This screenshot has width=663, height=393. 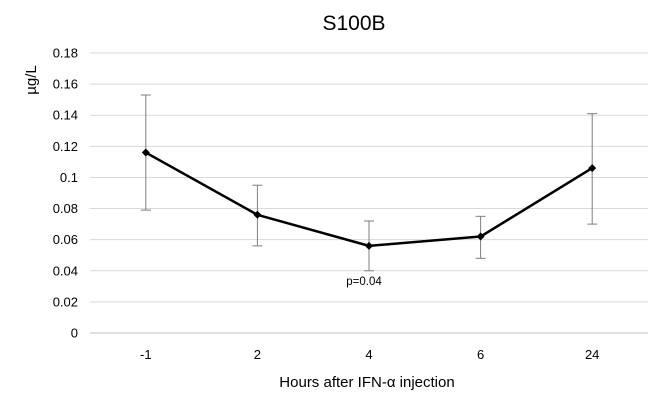 I want to click on y-tick-label: 0, so click(x=74, y=333).